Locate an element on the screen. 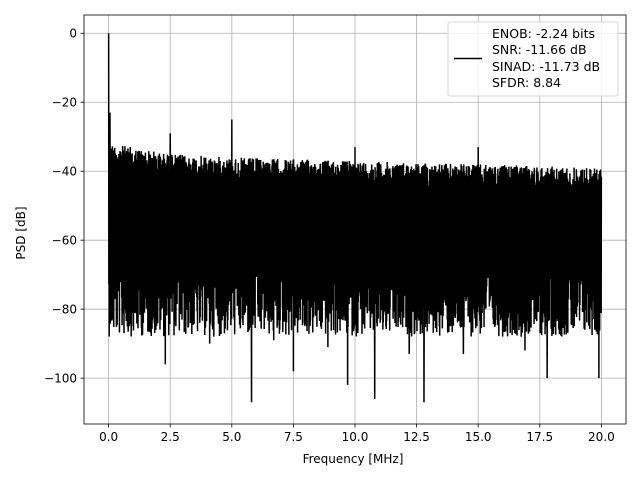  y-tick-label: −60 is located at coordinates (64, 240).